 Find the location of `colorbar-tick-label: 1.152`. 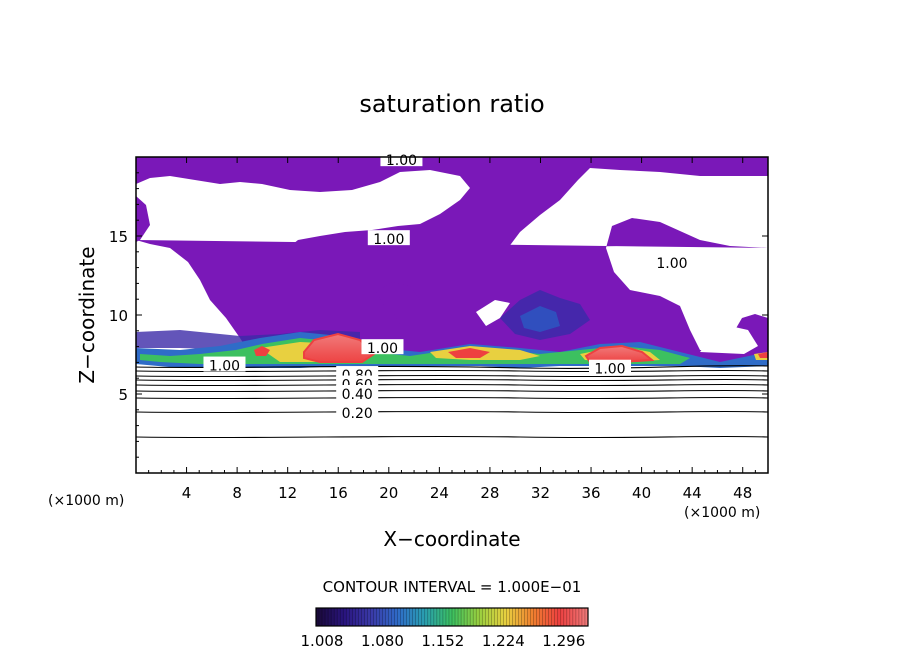

colorbar-tick-label: 1.152 is located at coordinates (442, 641).